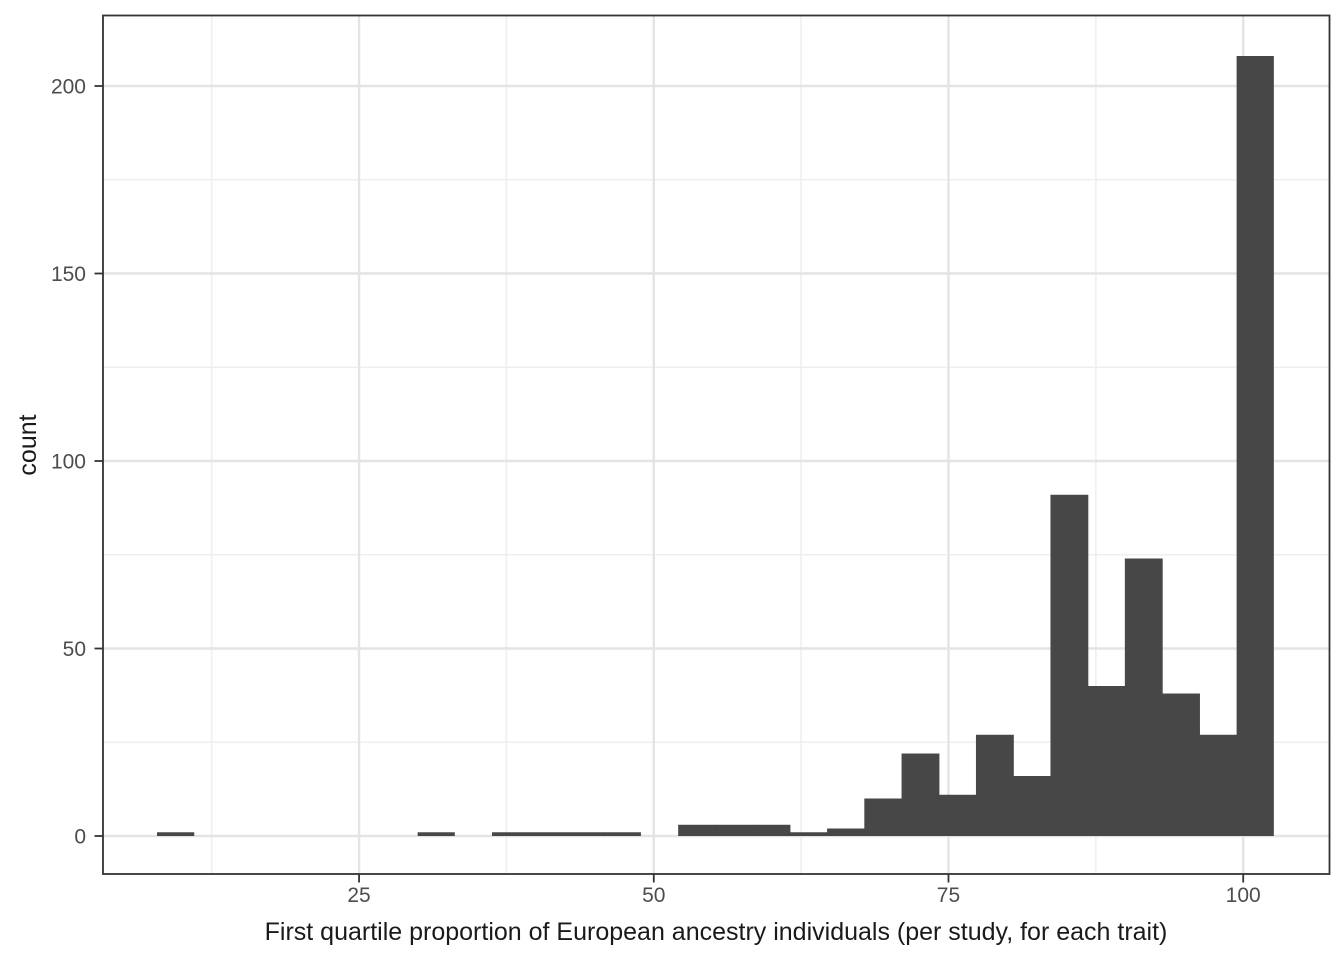  I want to click on y-tick-label: 50, so click(74, 649).